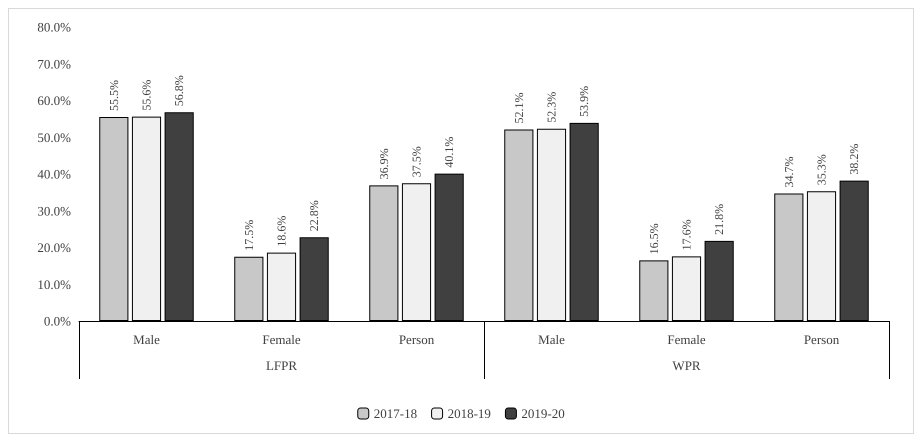  Describe the element at coordinates (551, 107) in the screenshot. I see `data-label: 52.3%` at that location.